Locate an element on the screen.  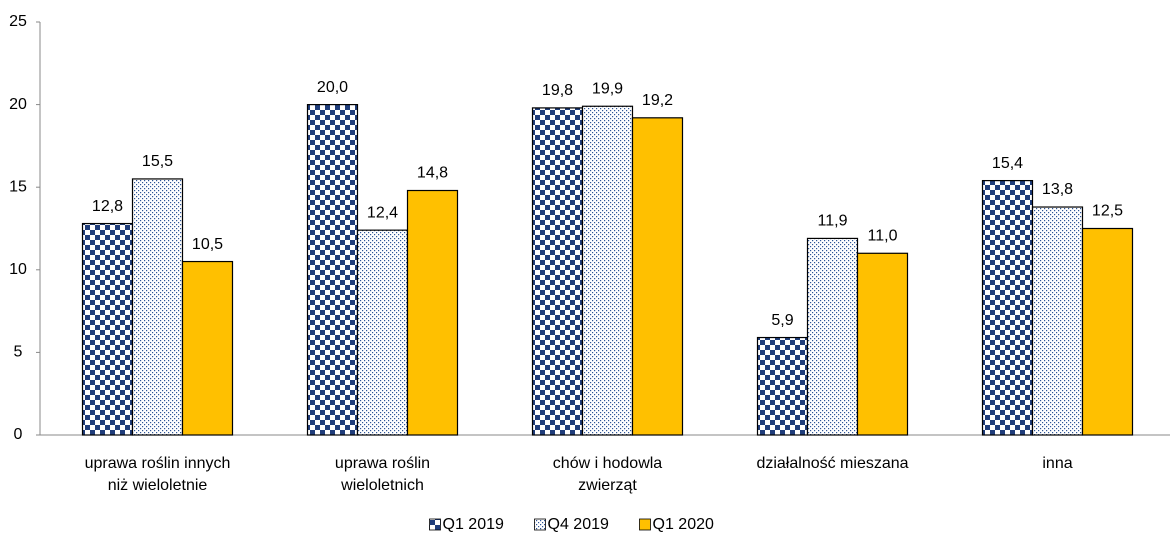
data-label: 19,2 is located at coordinates (657, 100).